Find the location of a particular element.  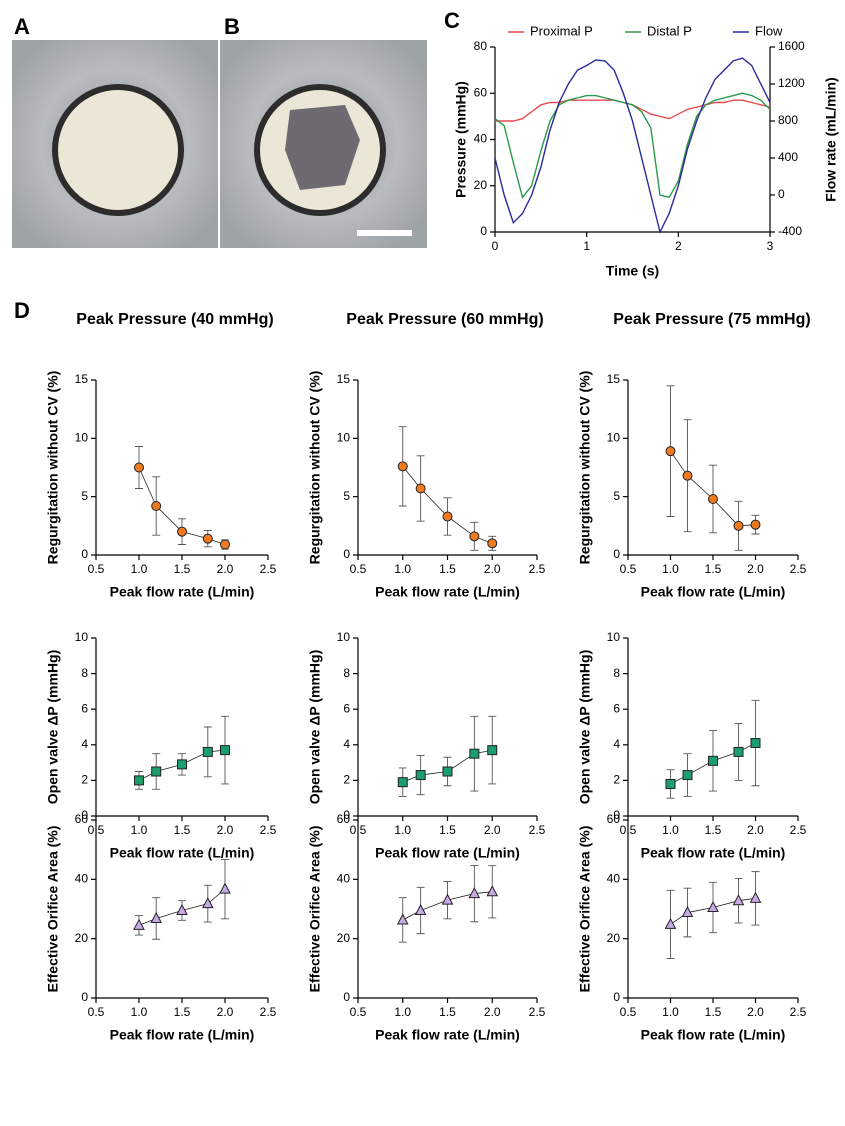

x-tick-label: 0 is located at coordinates (495, 246).